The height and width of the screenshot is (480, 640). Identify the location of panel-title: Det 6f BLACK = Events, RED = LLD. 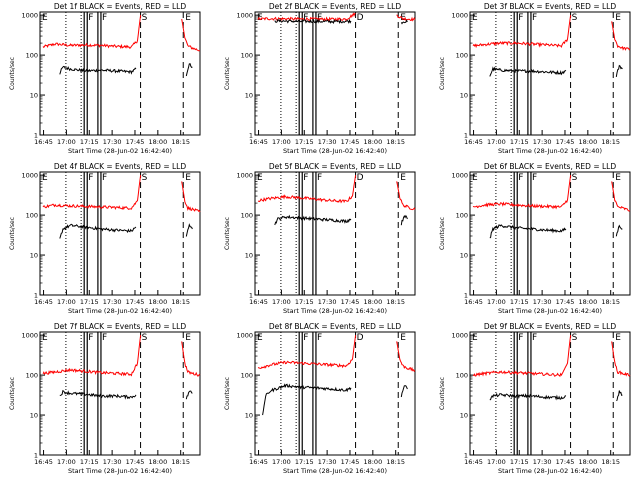
(550, 166).